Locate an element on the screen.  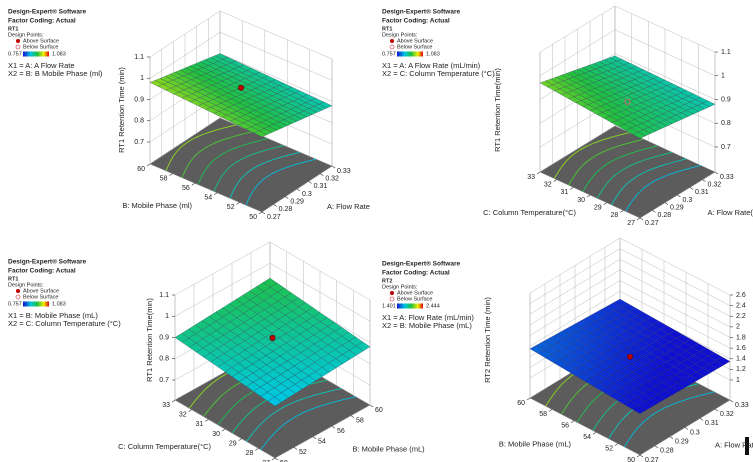
z-axis-label: RT1 Retention Time(min) is located at coordinates (497, 110).